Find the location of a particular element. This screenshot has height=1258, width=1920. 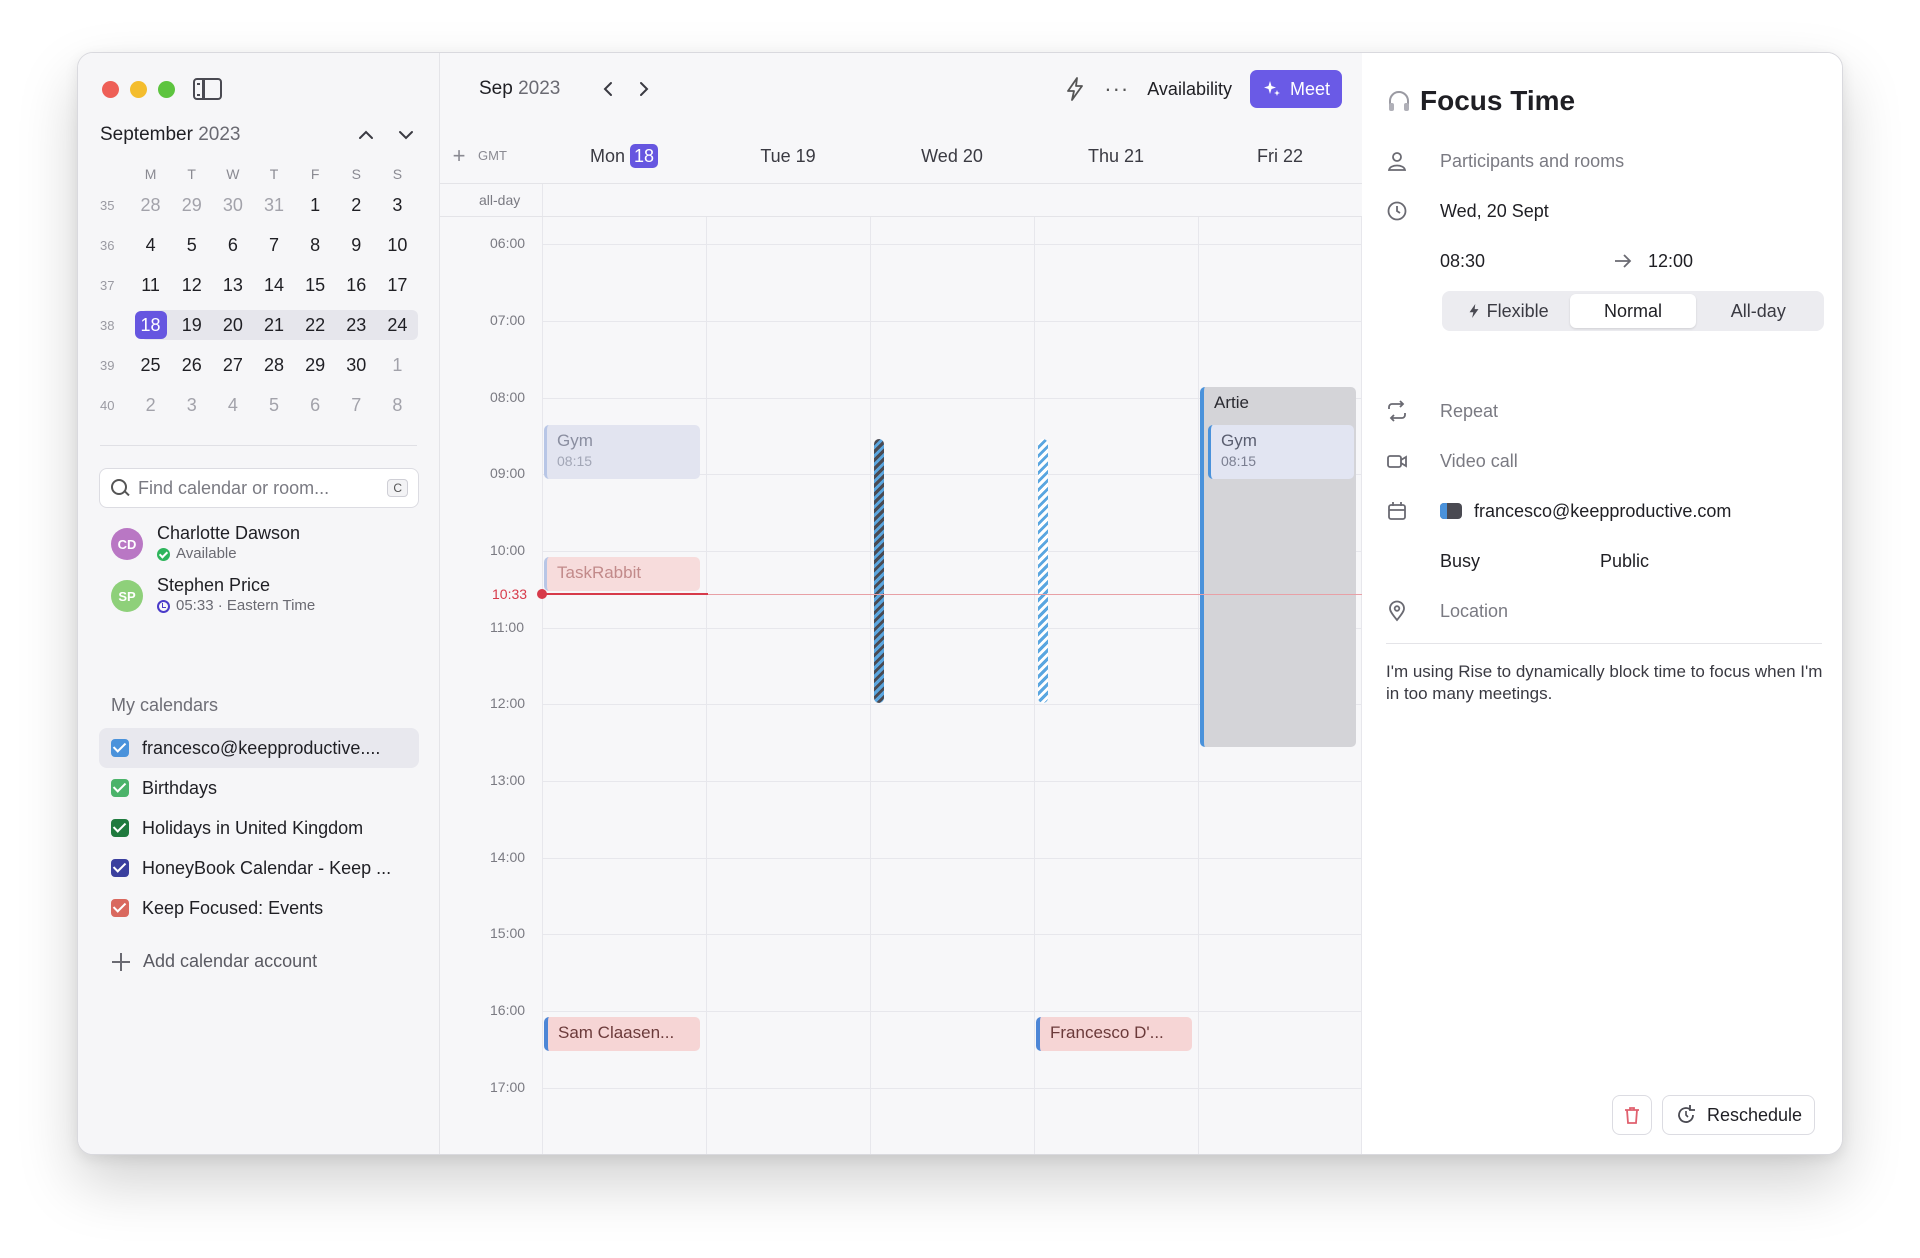

day-header-fri: Fri 22 is located at coordinates (1279, 156).